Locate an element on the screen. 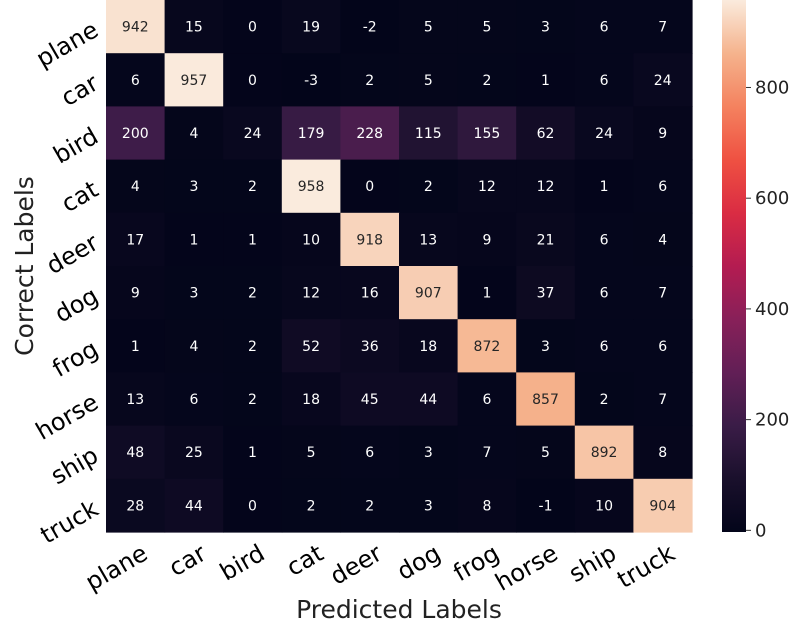 The height and width of the screenshot is (624, 789). heatmap-cell-plane-truck is located at coordinates (663, 27).